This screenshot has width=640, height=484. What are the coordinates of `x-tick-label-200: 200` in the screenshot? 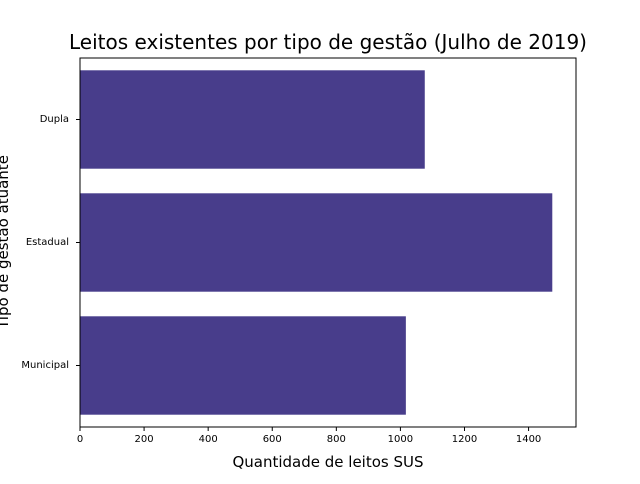 It's located at (144, 439).